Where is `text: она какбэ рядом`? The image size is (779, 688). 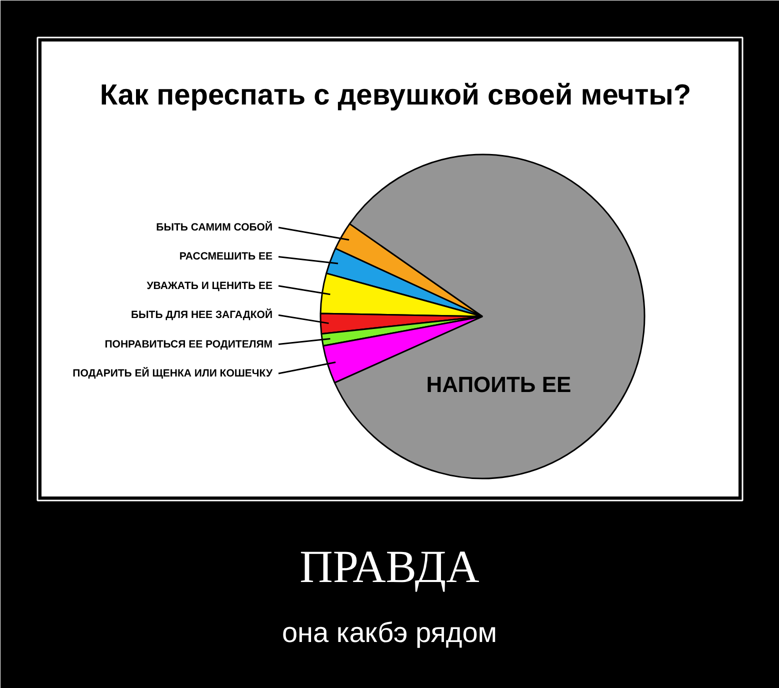 text: она какбэ рядом is located at coordinates (390, 632).